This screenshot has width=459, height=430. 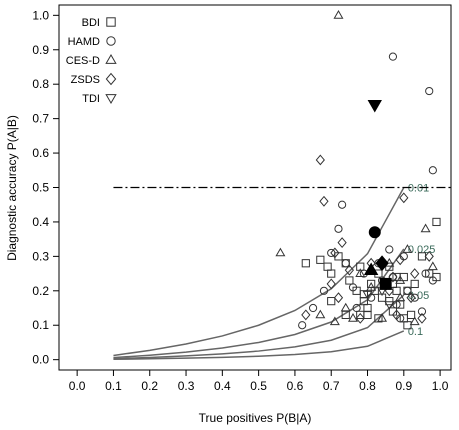 I want to click on x-tick-label: 0.3, so click(x=186, y=386).